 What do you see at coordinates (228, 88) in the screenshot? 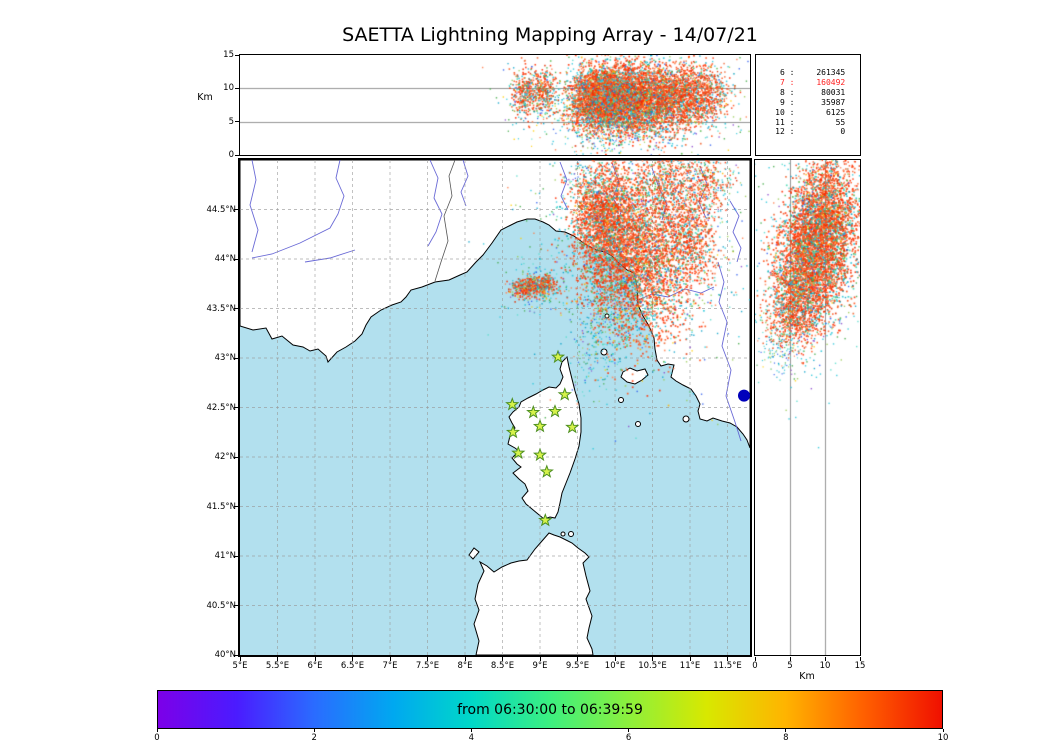
I see `top-panel-ytick: 10` at bounding box center [228, 88].